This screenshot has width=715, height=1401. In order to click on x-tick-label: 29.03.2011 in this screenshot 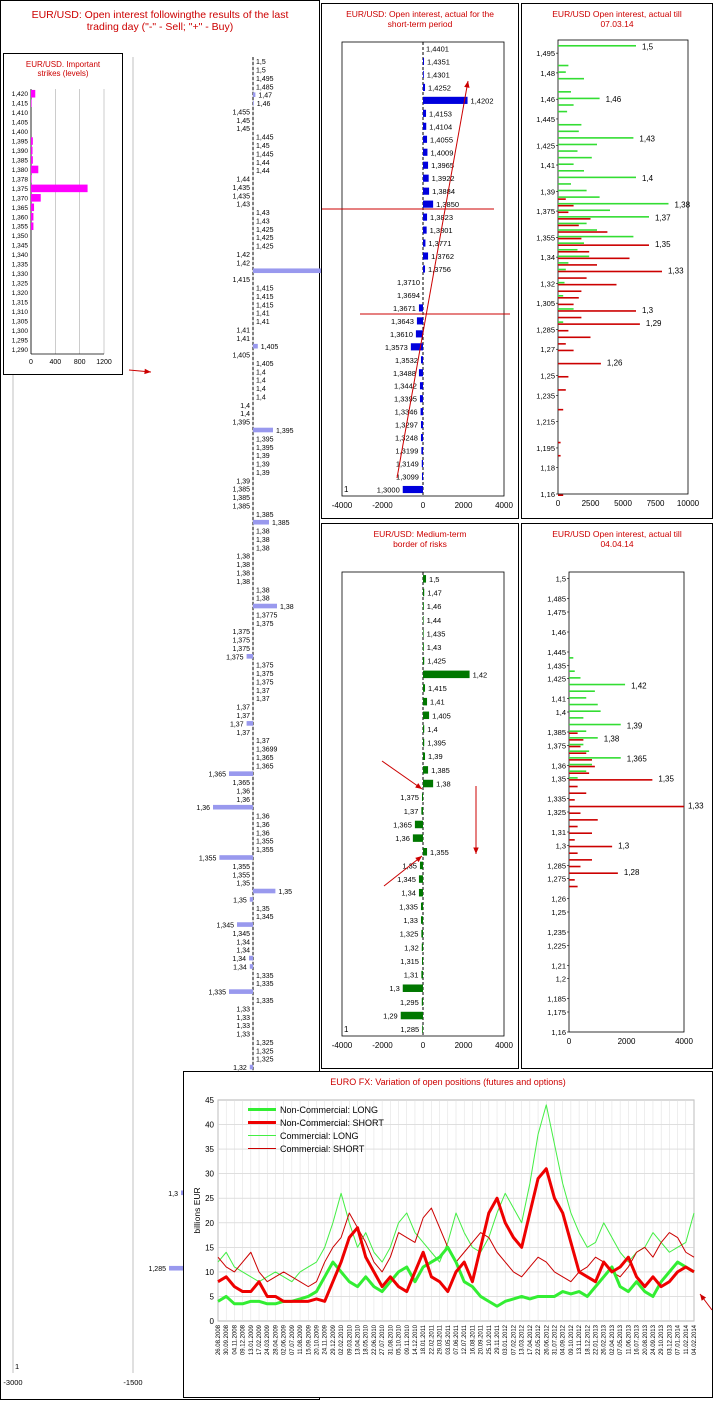, I will do `click(441, 1339)`.